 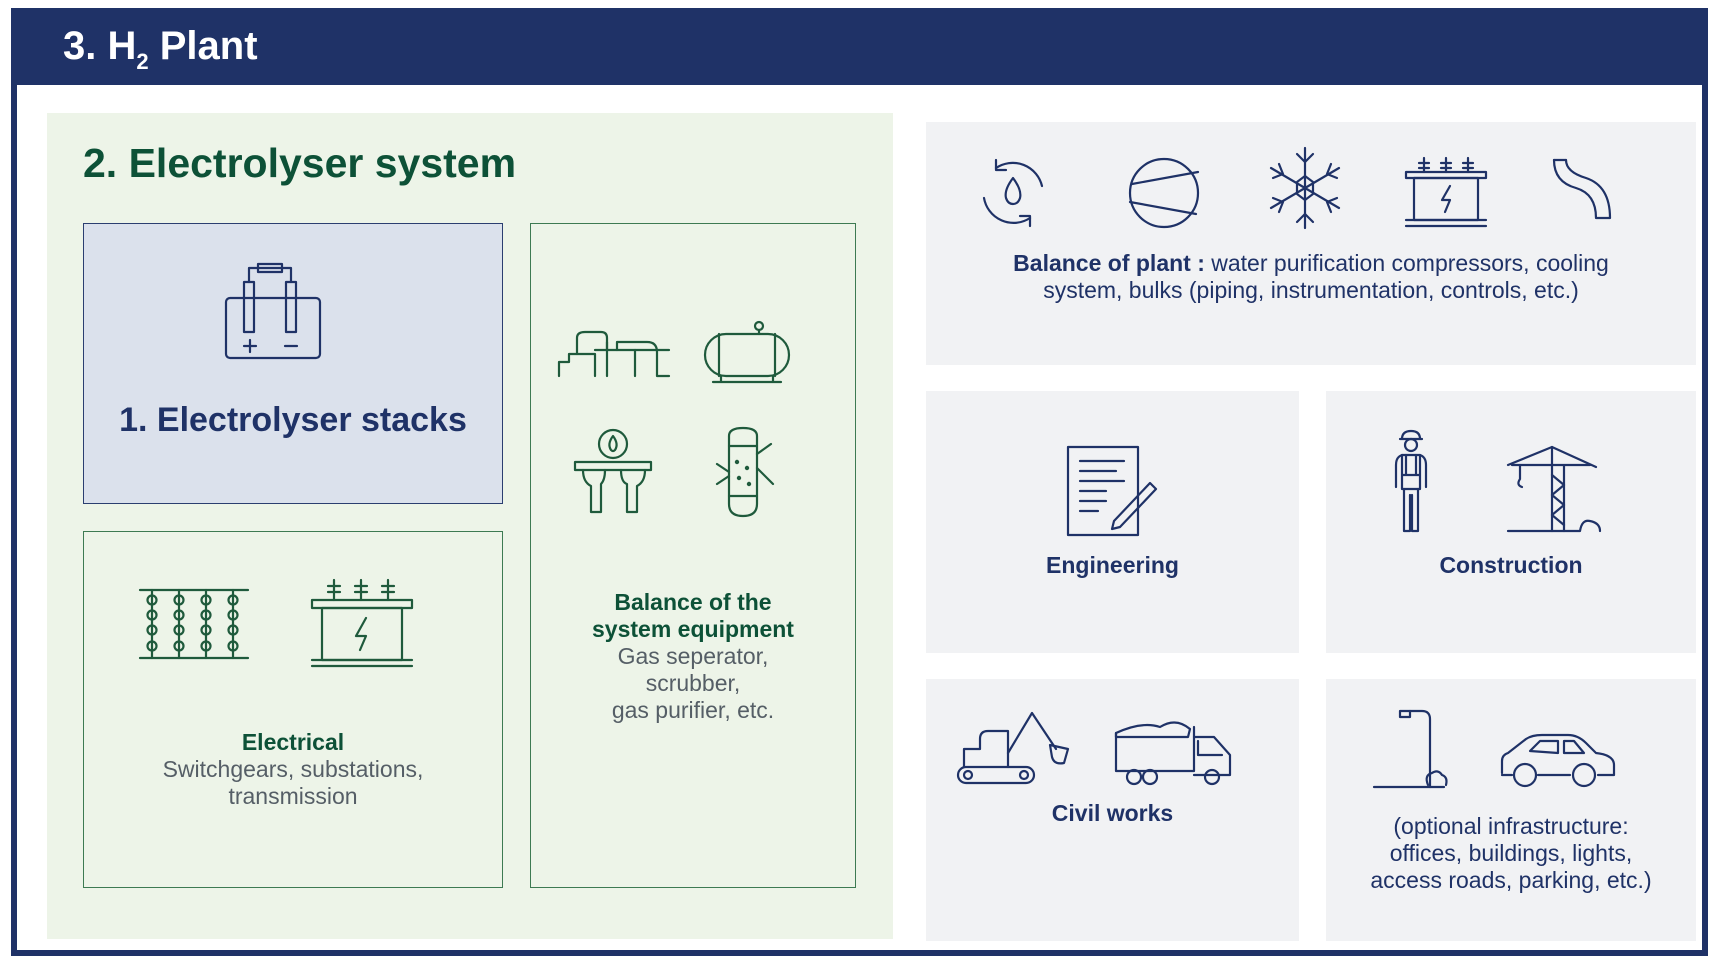 What do you see at coordinates (693, 629) in the screenshot?
I see `balance-system-title-2: system equipment` at bounding box center [693, 629].